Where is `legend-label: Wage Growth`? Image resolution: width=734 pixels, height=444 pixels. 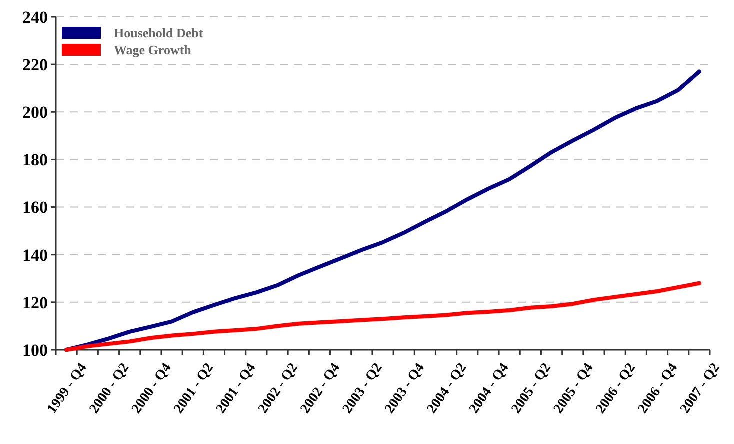
legend-label: Wage Growth is located at coordinates (153, 50).